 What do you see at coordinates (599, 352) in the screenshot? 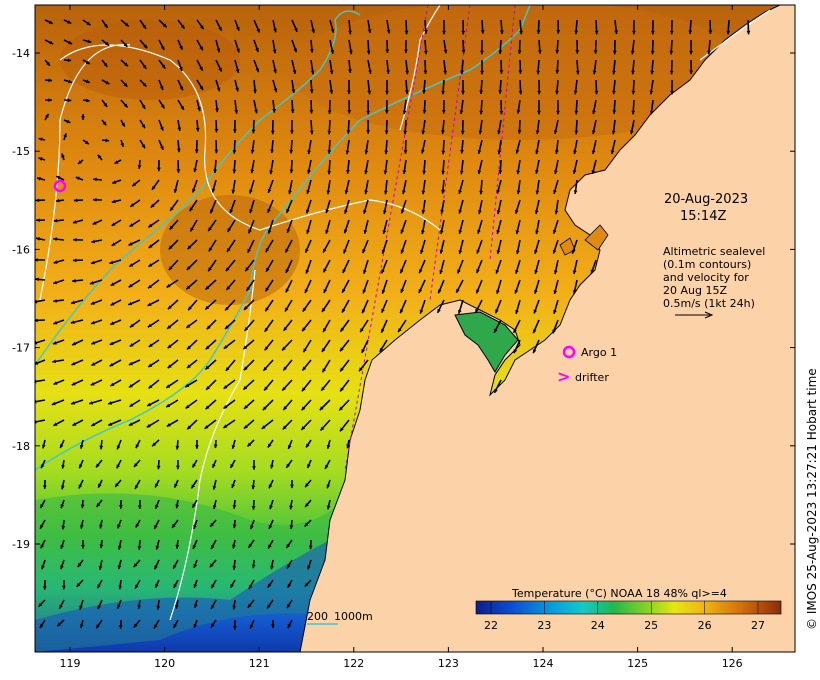
I see `argo-label: Argo 1` at bounding box center [599, 352].